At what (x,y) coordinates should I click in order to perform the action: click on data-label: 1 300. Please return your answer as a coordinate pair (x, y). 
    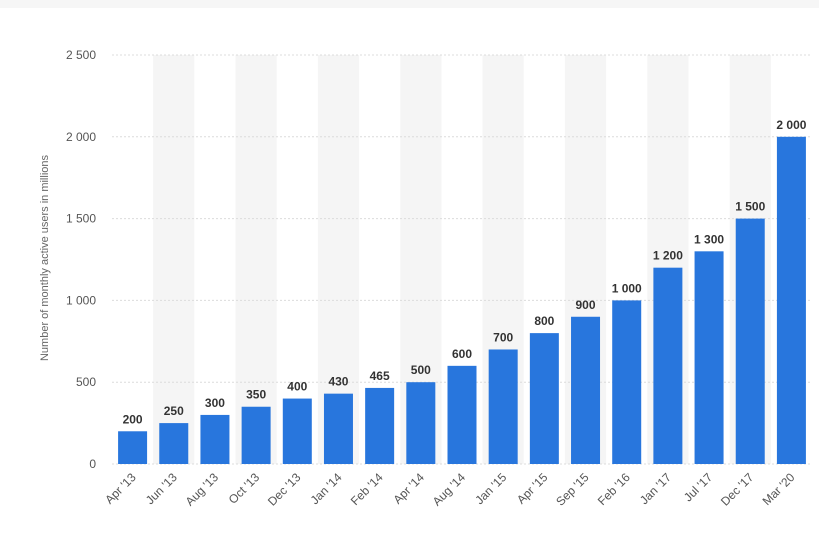
    Looking at the image, I should click on (709, 239).